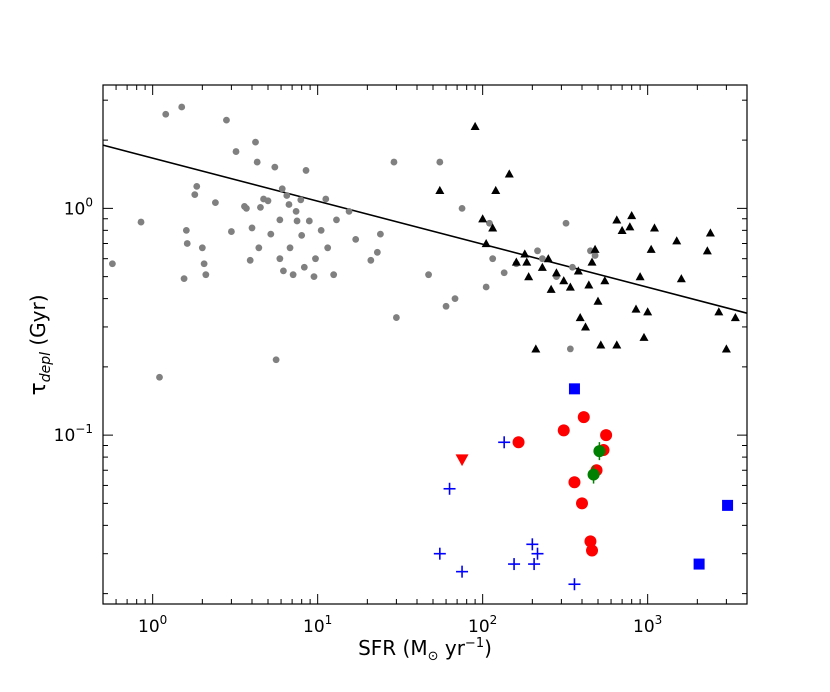 The width and height of the screenshot is (830, 692). I want to click on x-tick-label: 10⁰, so click(152, 625).